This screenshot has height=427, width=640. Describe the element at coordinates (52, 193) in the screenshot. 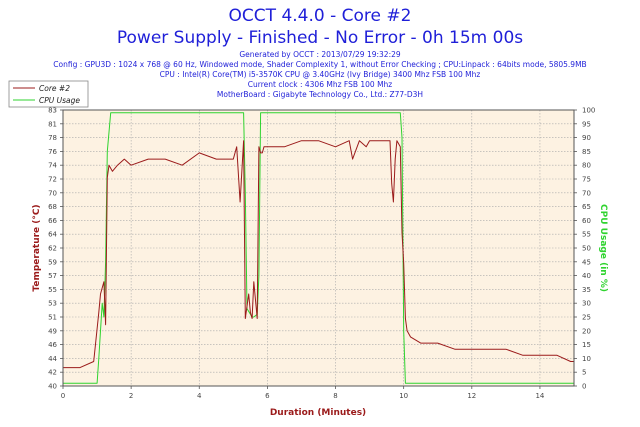

I see `y-left-tick-label: 70` at that location.